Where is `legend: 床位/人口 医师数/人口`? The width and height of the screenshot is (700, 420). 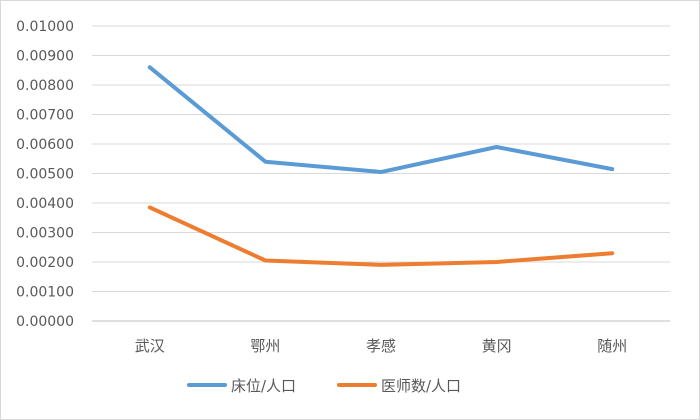
legend: 床位/人口 医师数/人口 is located at coordinates (324, 386).